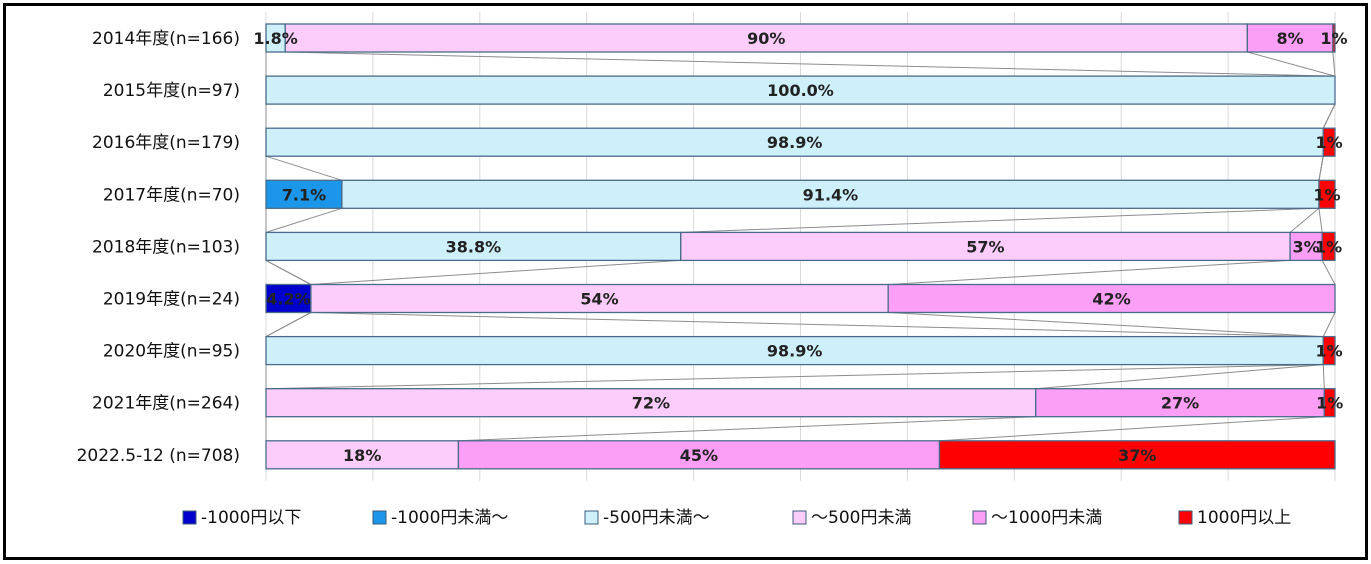 The image size is (1371, 564). I want to click on data-label: 91.4%, so click(831, 194).